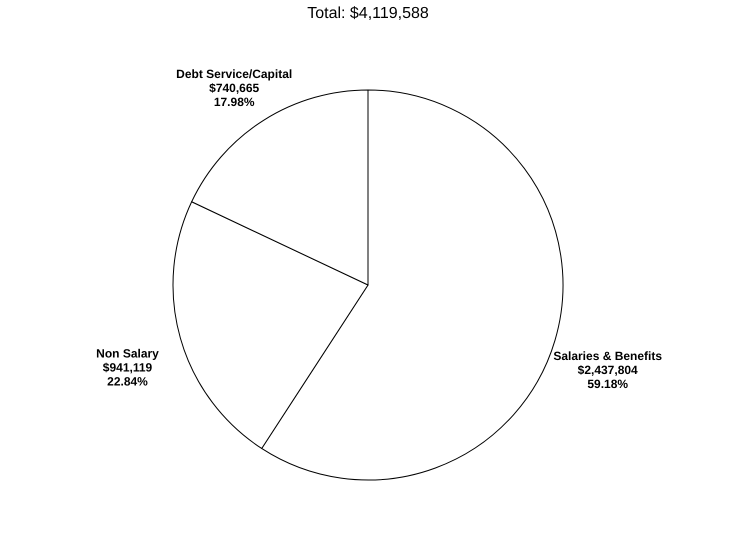  I want to click on data-label: $941,119 22.84%, so click(127, 374).